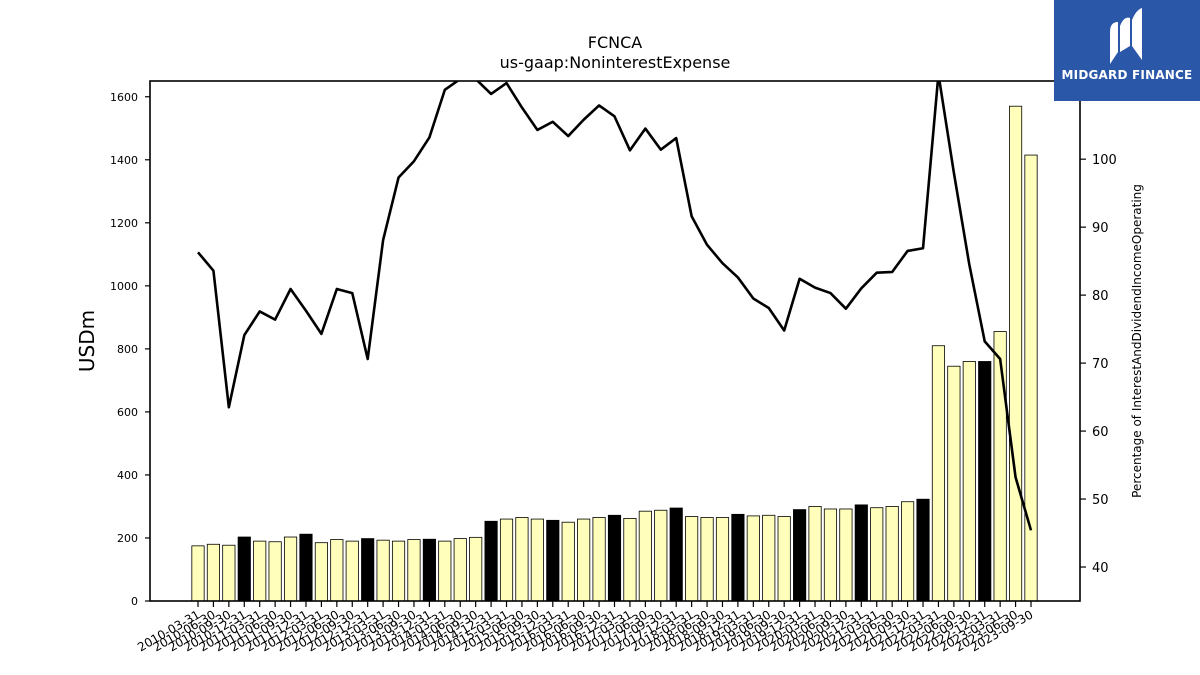 Image resolution: width=1200 pixels, height=675 pixels. Describe the element at coordinates (1100, 296) in the screenshot. I see `y2-tick-label: 80` at that location.